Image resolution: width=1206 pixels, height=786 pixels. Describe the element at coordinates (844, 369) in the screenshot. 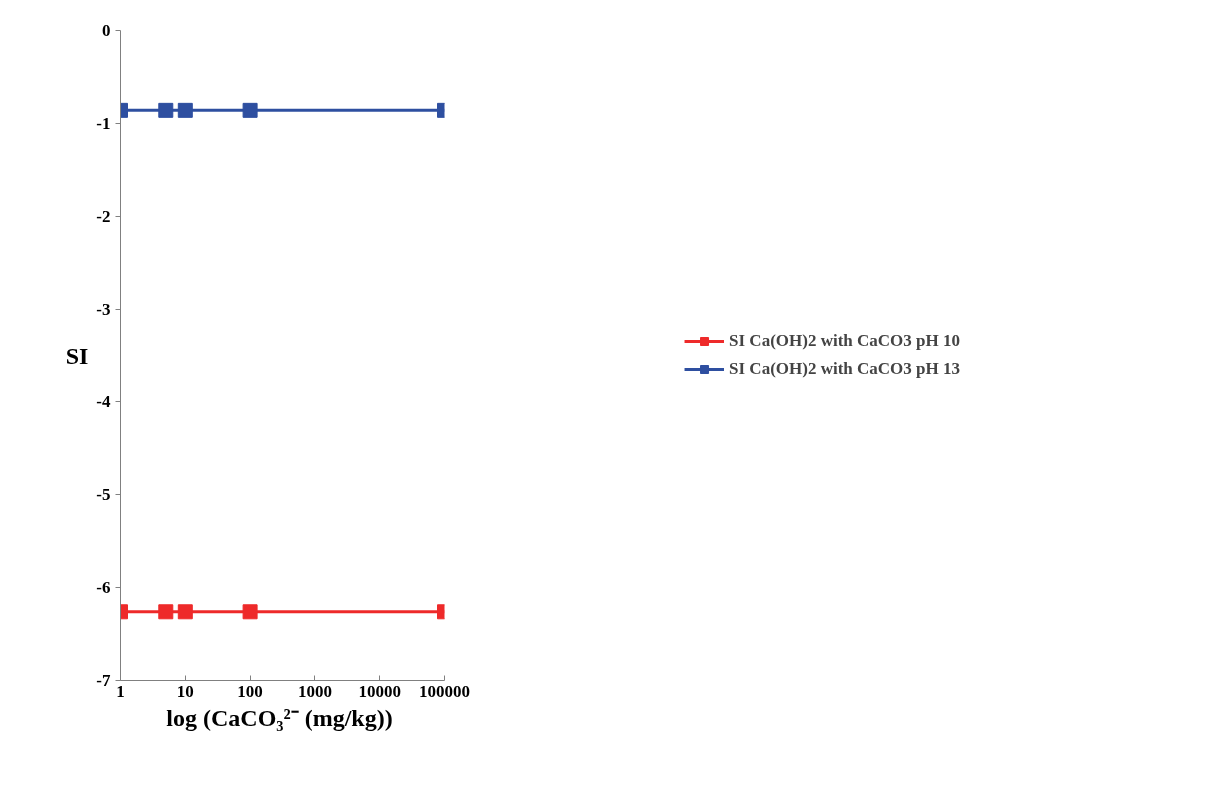

I see `legend-label: SI Ca(OH)2 with CaCO3 pH 13` at that location.